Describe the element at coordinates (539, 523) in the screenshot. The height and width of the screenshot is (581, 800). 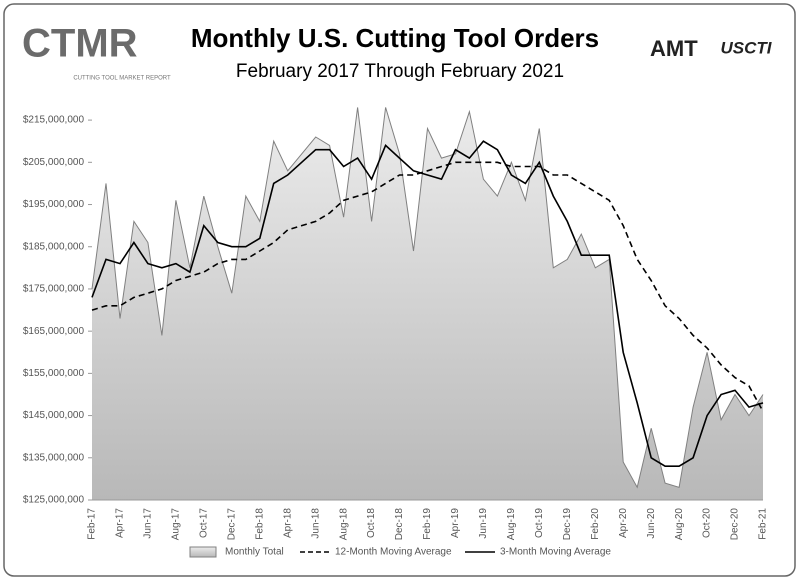
I see `x-tick-label: Oct-19` at that location.